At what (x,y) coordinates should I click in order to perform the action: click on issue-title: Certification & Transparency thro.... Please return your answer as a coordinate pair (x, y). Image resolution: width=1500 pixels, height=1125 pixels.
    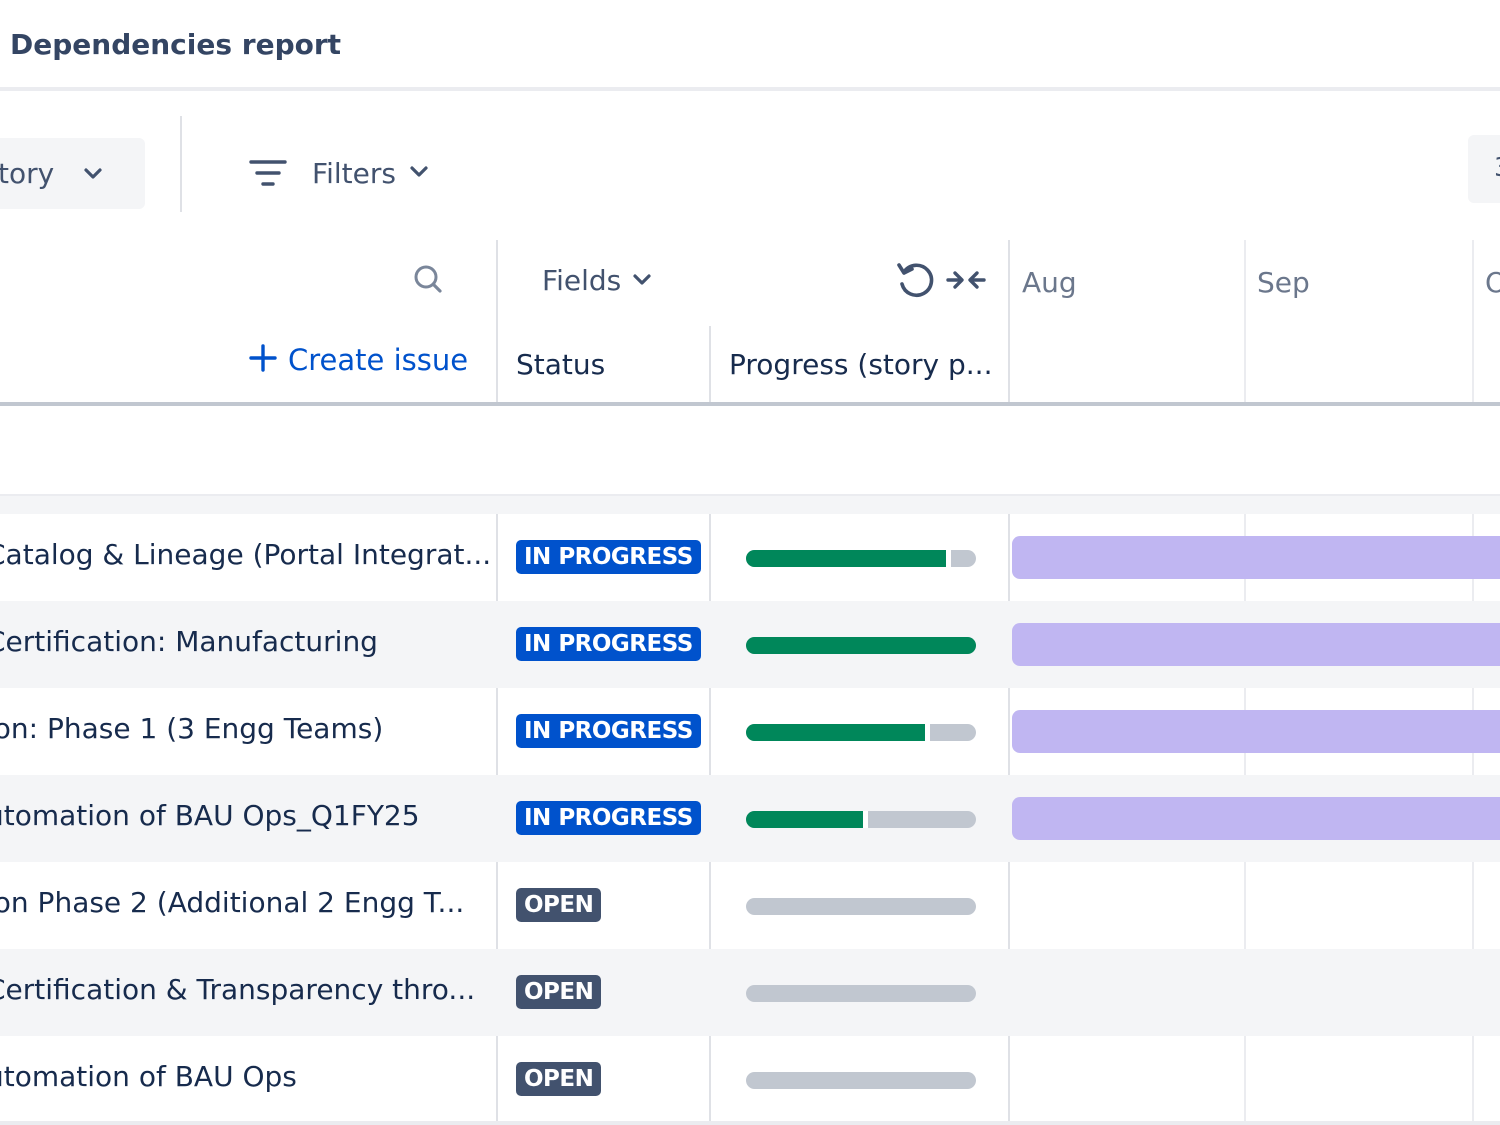
    Looking at the image, I should click on (238, 989).